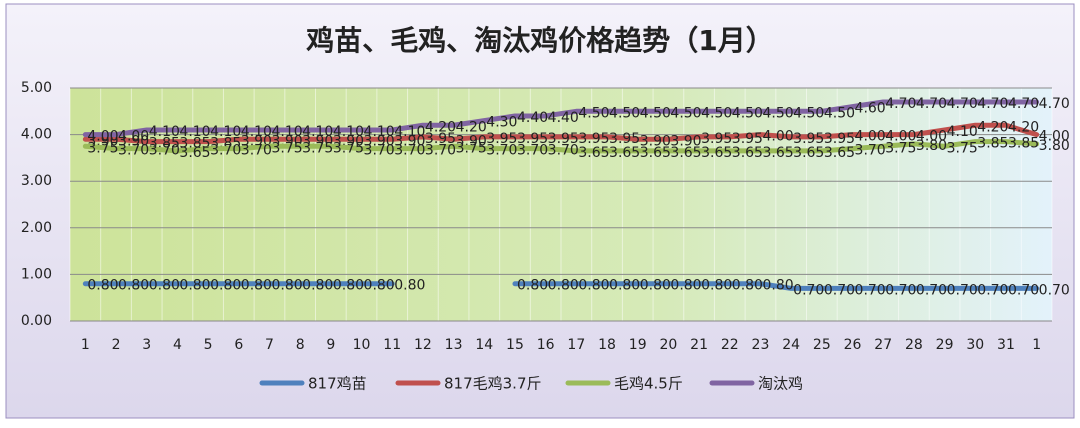 The image size is (1080, 428). Describe the element at coordinates (337, 384) in the screenshot. I see `legend-label: 817鸡苗` at that location.